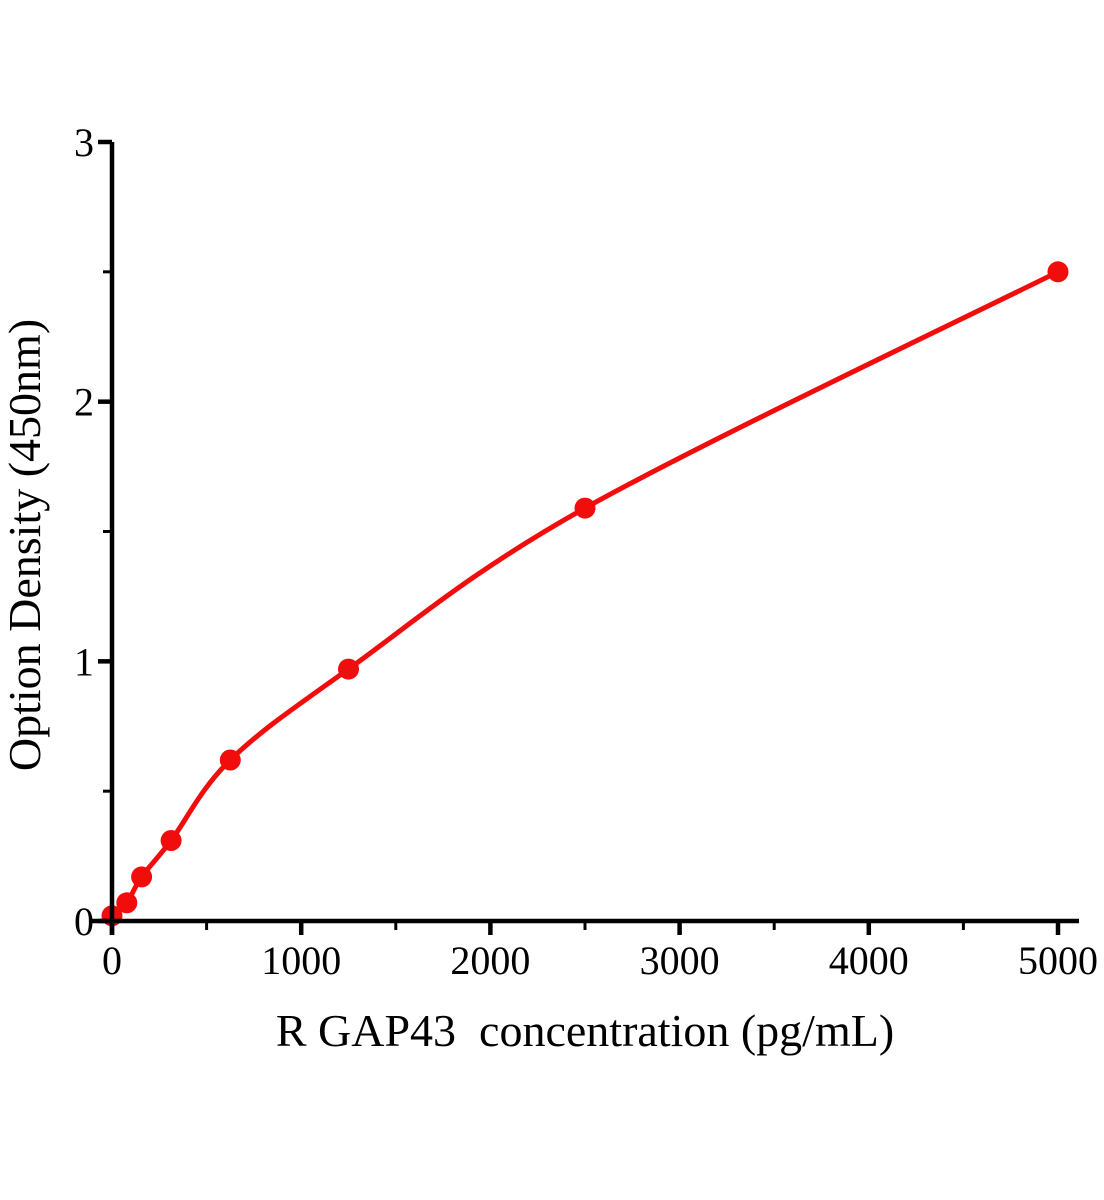 The width and height of the screenshot is (1104, 1200). I want to click on y-tick-label: 2, so click(84, 402).